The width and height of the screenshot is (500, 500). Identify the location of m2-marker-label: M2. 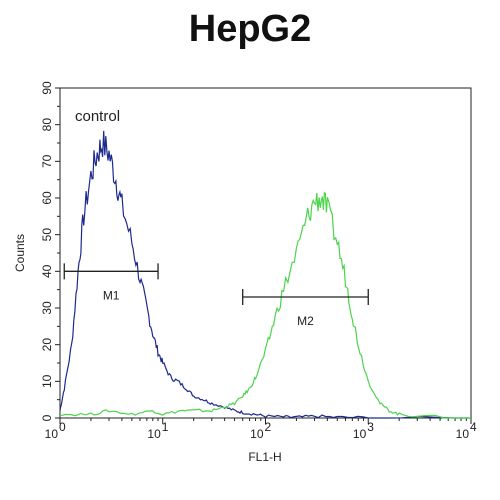
(305, 321).